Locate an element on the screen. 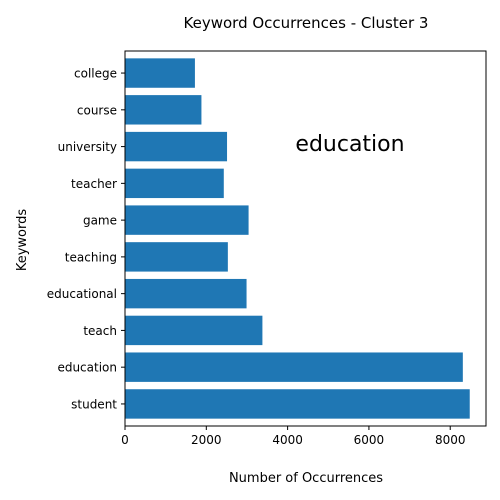 The image size is (500, 500). y-tick-label: educational is located at coordinates (82, 294).